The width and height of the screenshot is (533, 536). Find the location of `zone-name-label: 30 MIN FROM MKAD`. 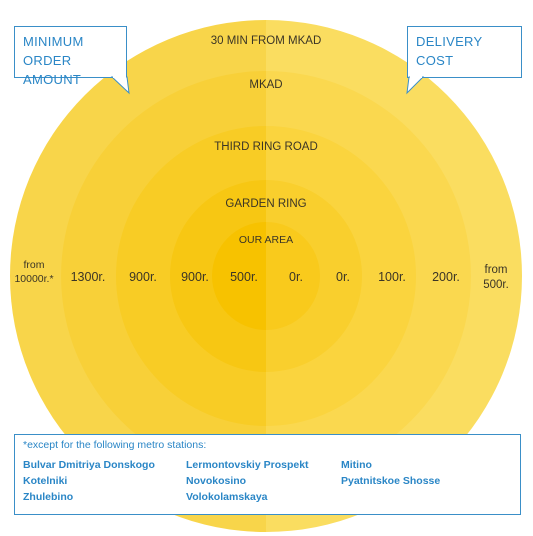

zone-name-label: 30 MIN FROM MKAD is located at coordinates (266, 41).